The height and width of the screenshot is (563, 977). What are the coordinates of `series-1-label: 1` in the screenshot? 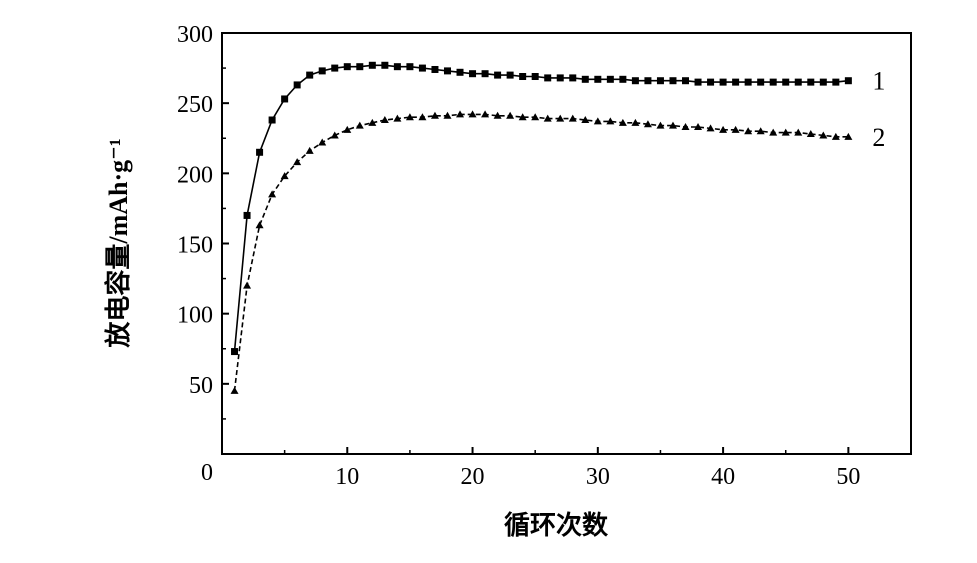 It's located at (878, 81).